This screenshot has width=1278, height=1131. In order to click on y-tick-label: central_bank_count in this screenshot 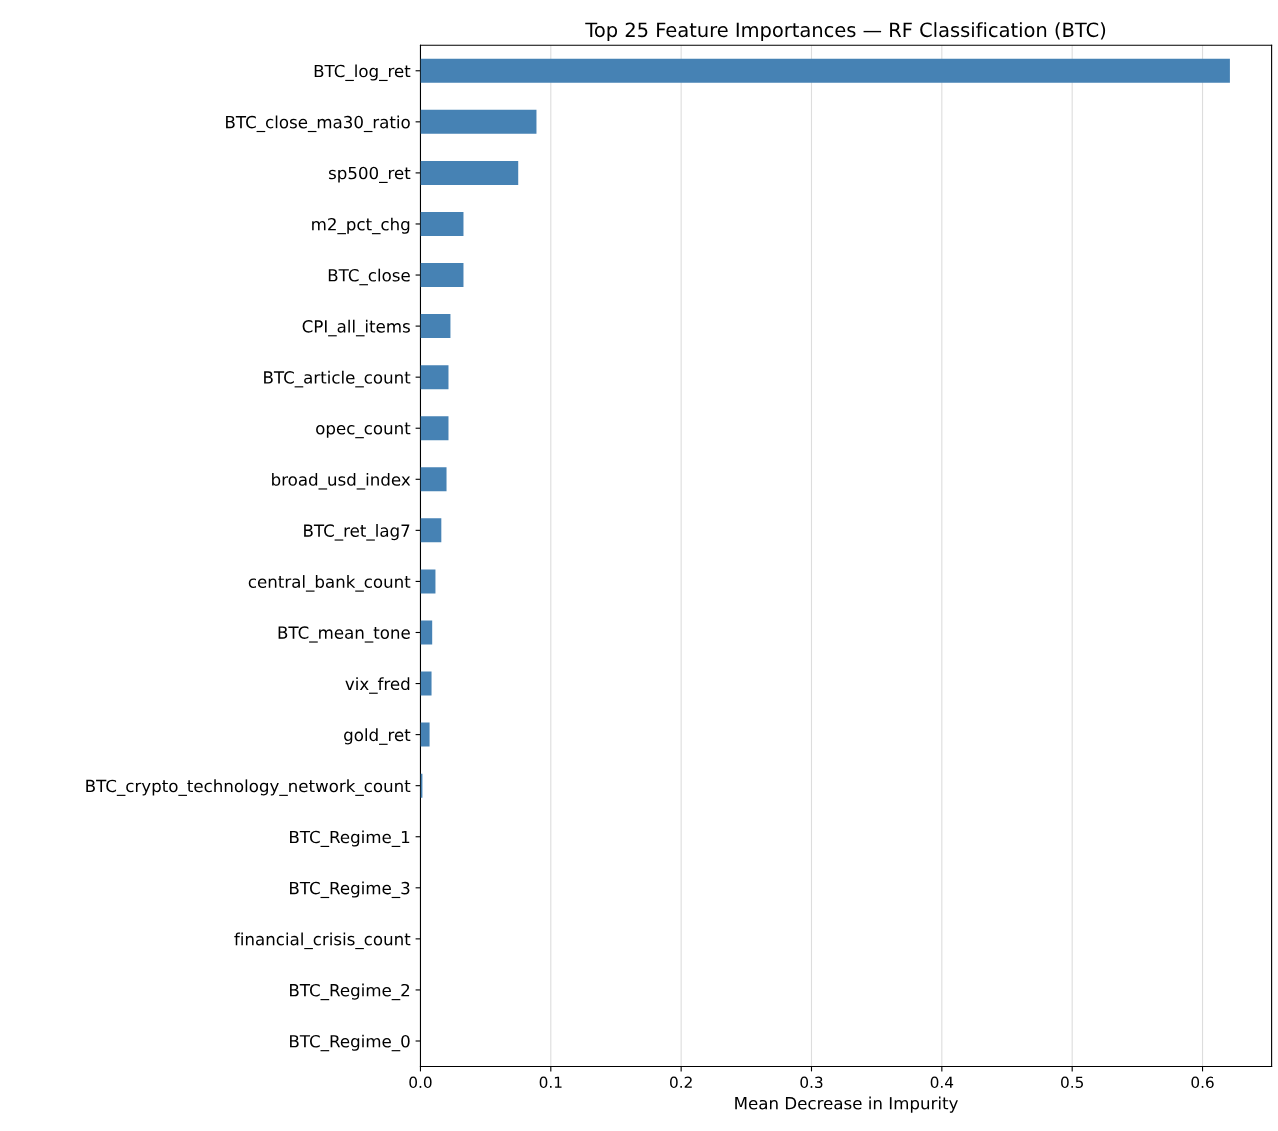, I will do `click(329, 583)`.